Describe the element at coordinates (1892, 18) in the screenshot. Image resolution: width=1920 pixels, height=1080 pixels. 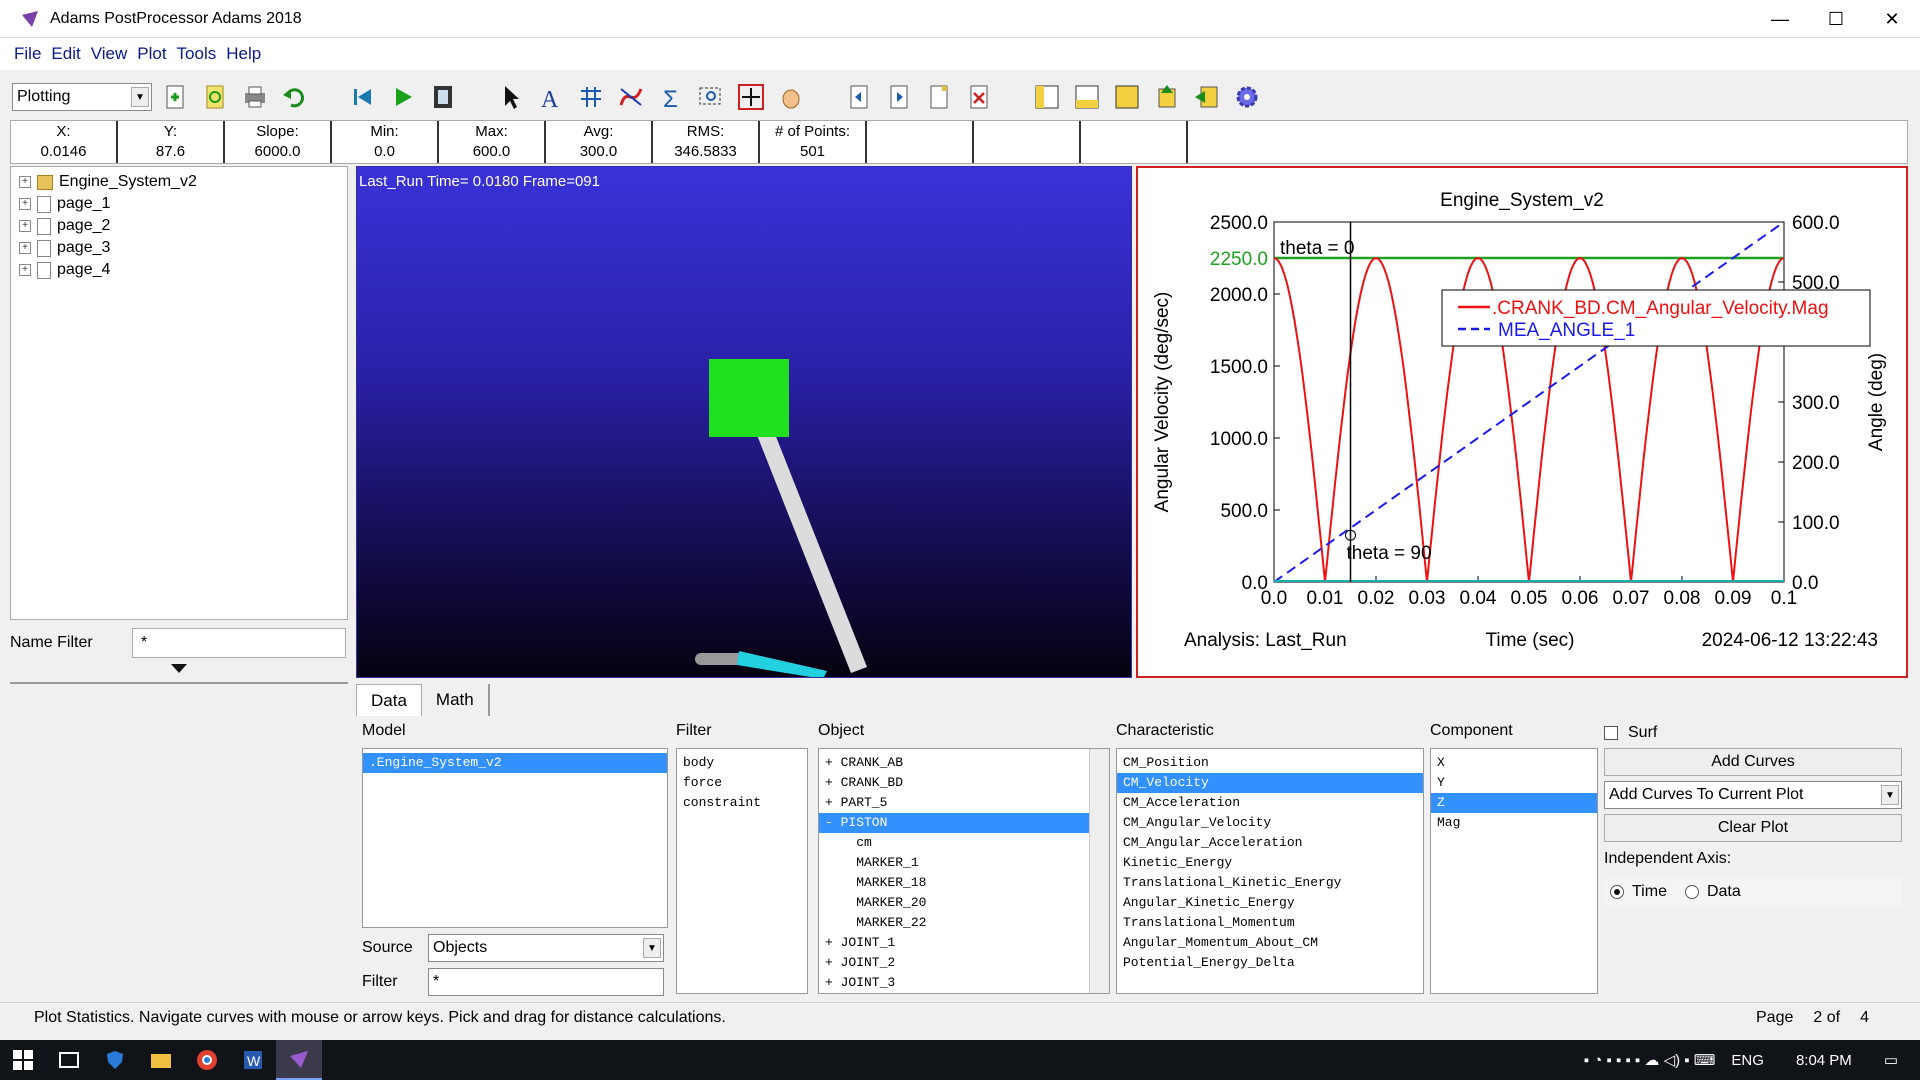
I see `close-button: ✕` at that location.